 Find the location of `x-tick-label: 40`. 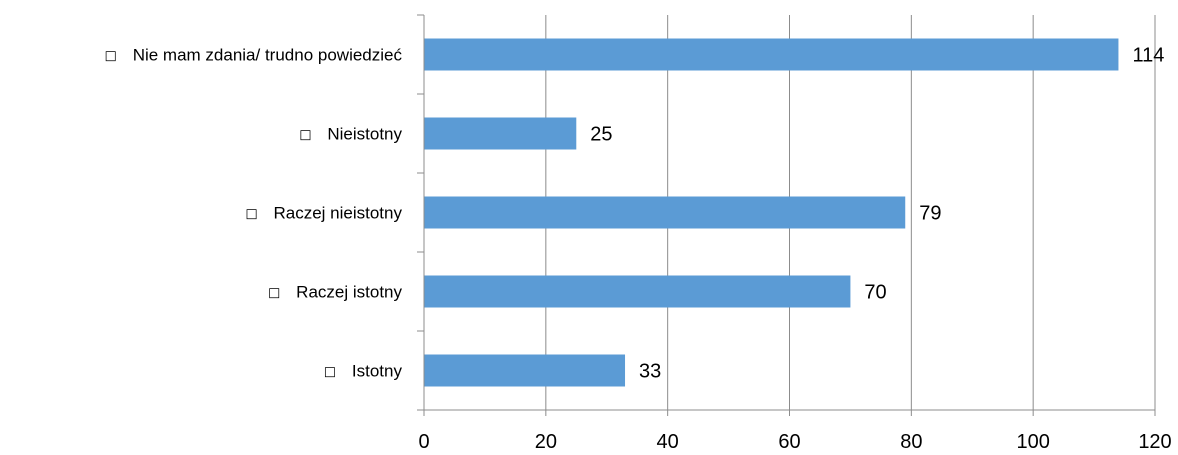

x-tick-label: 40 is located at coordinates (668, 442).